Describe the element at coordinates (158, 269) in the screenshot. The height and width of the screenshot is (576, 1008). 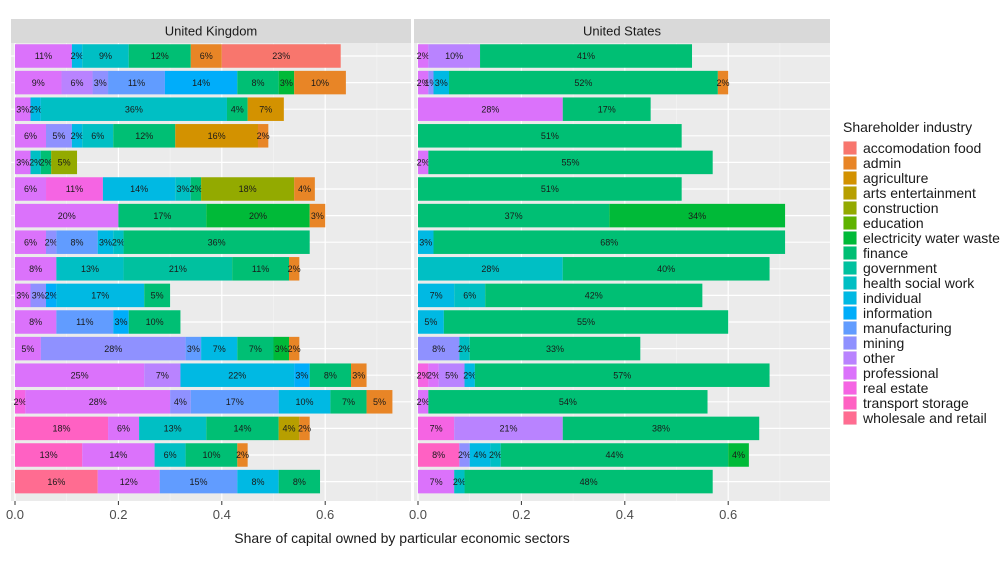
I see `bar-row-9: 8% 13% 21% 11% 2%` at that location.